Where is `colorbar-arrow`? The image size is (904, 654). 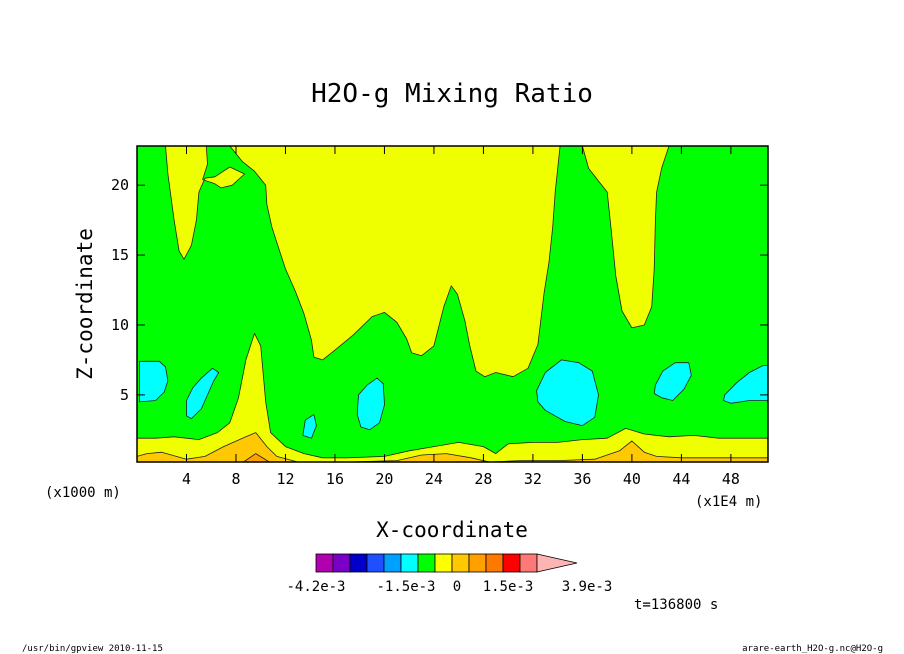
colorbar-arrow is located at coordinates (557, 563).